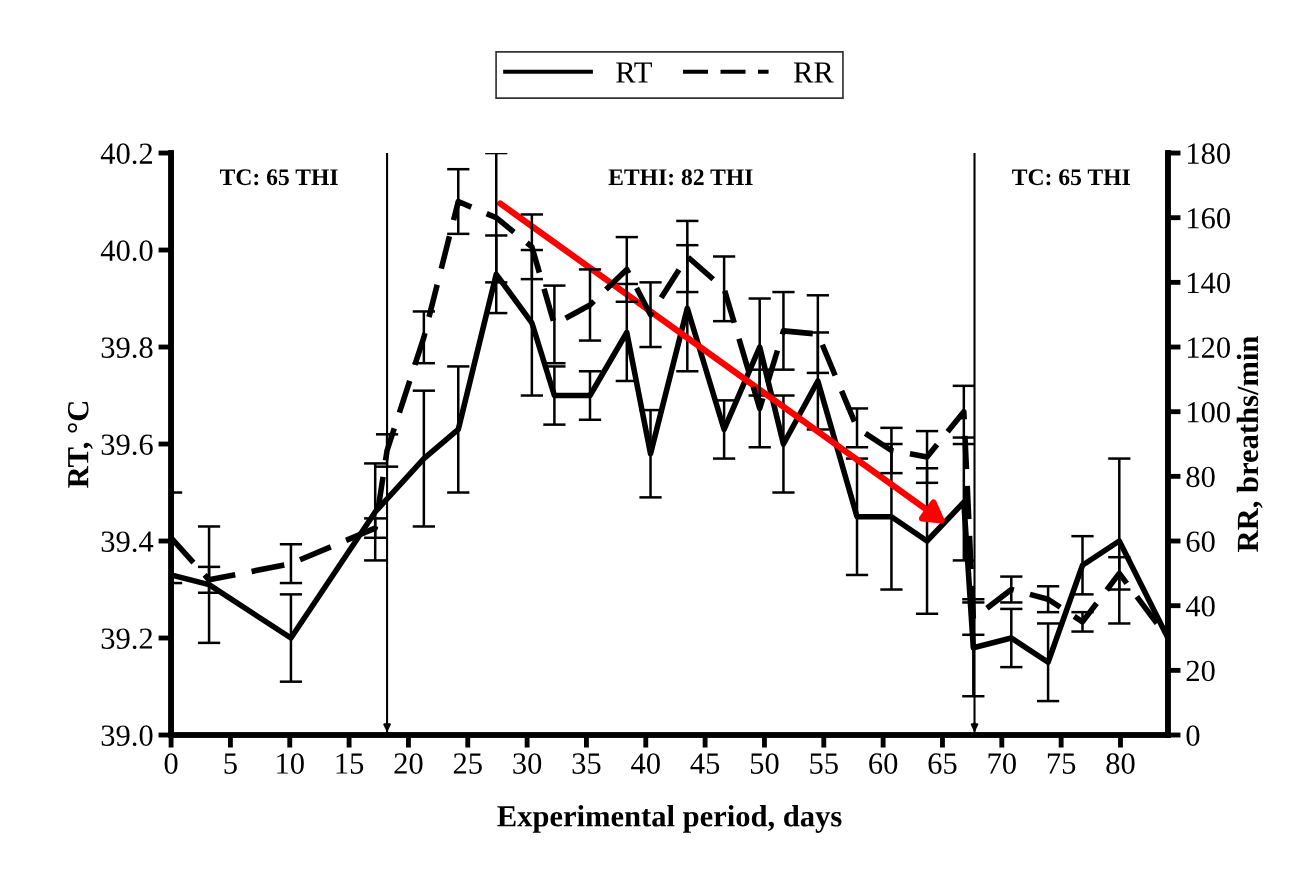 Image resolution: width=1316 pixels, height=881 pixels. Describe the element at coordinates (290, 763) in the screenshot. I see `x-tick-label: 10` at that location.